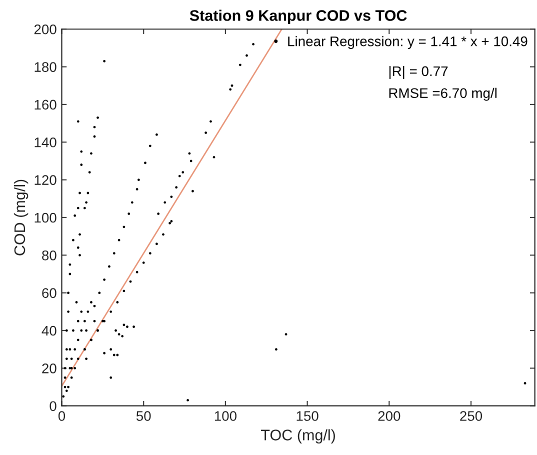 This screenshot has height=455, width=537. What do you see at coordinates (49, 293) in the screenshot?
I see `y-tick-label: 60` at bounding box center [49, 293].